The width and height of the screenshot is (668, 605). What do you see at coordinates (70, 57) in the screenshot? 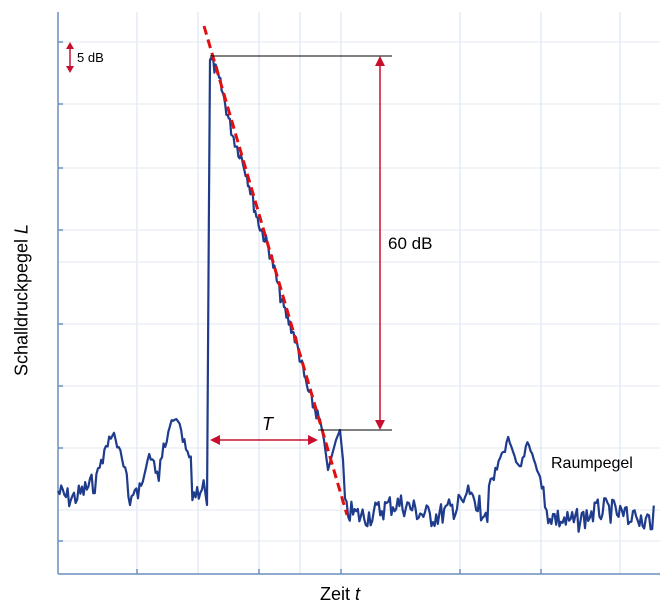
I see `scale-bar` at bounding box center [70, 57].